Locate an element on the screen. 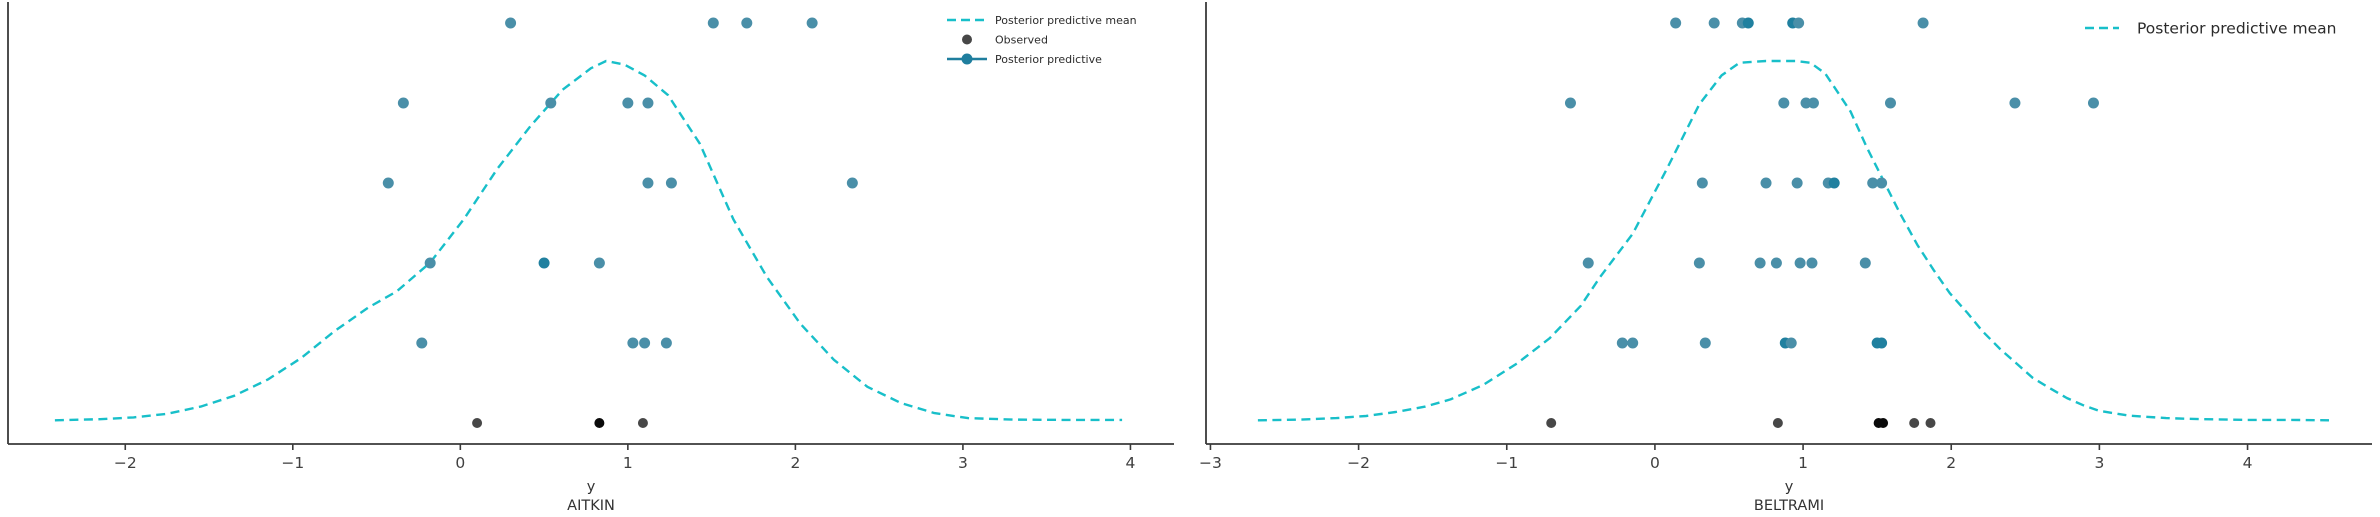 Image resolution: width=2380 pixels, height=517 pixels. legend-line-dot-marker is located at coordinates (967, 59).